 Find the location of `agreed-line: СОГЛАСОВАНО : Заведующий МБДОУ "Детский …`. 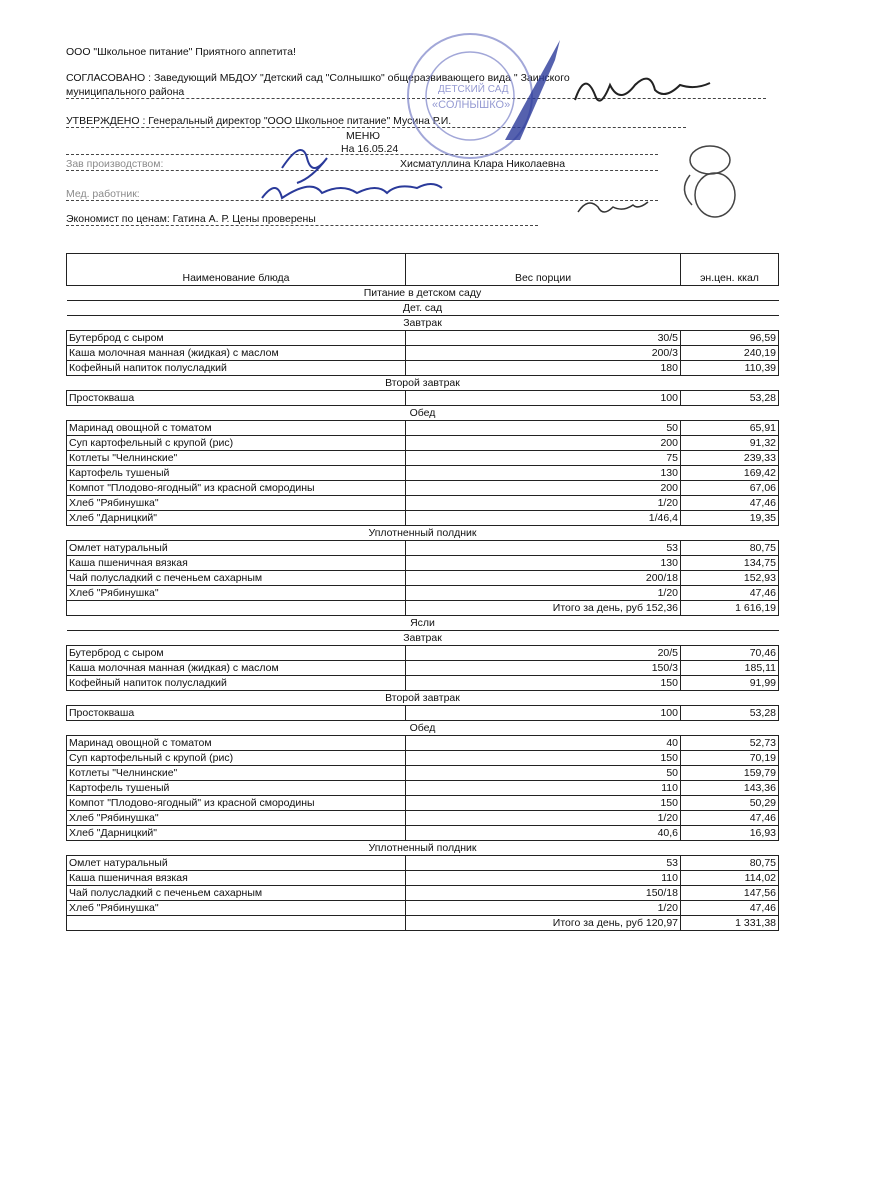

agreed-line: СОГЛАСОВАНО : Заведующий МБДОУ "Детский … is located at coordinates (318, 78).